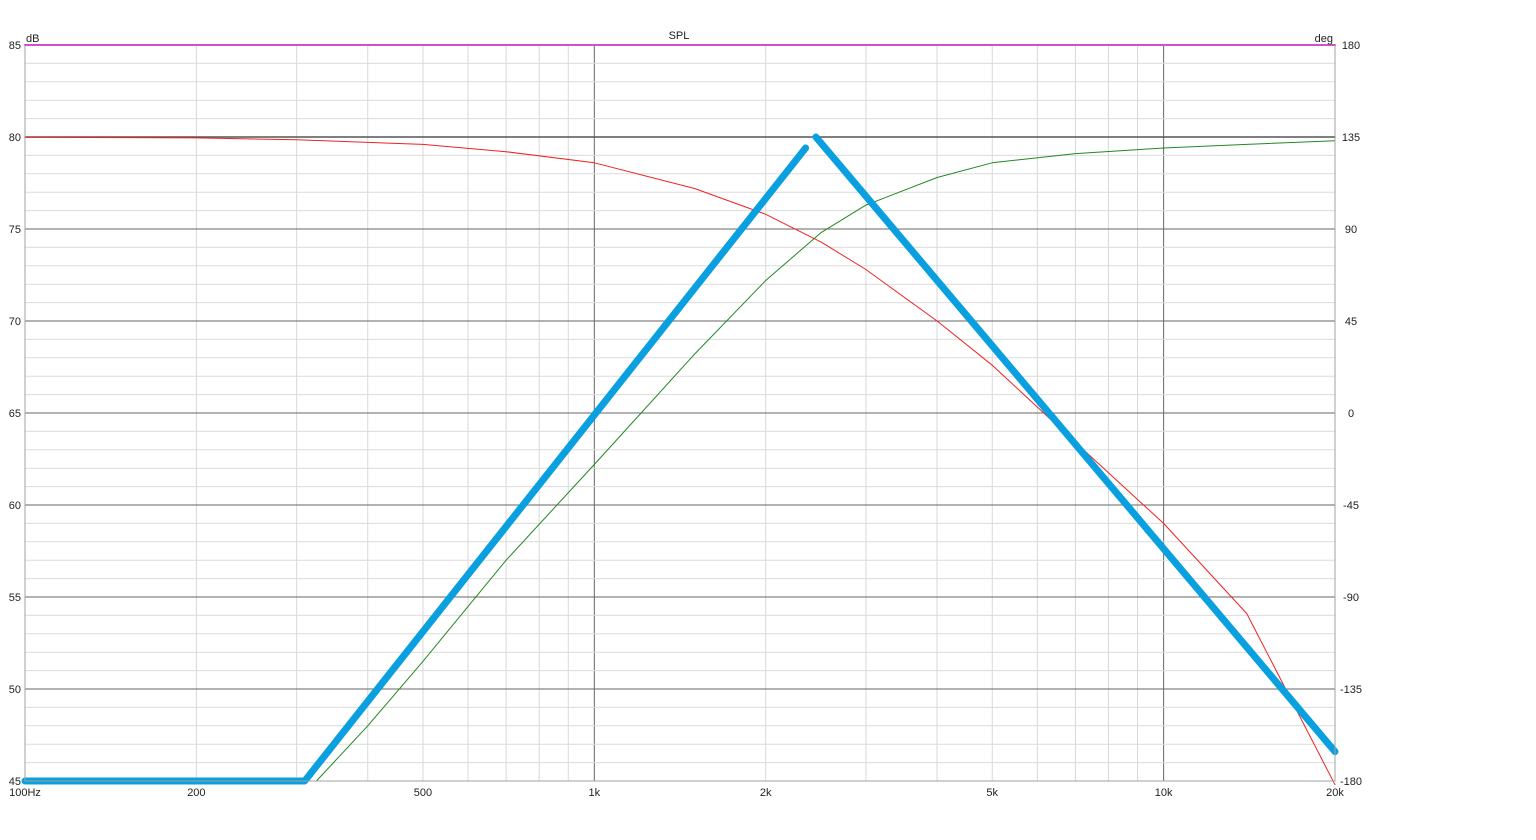 This screenshot has height=840, width=1536. I want to click on y-unit-left: dB, so click(32, 39).